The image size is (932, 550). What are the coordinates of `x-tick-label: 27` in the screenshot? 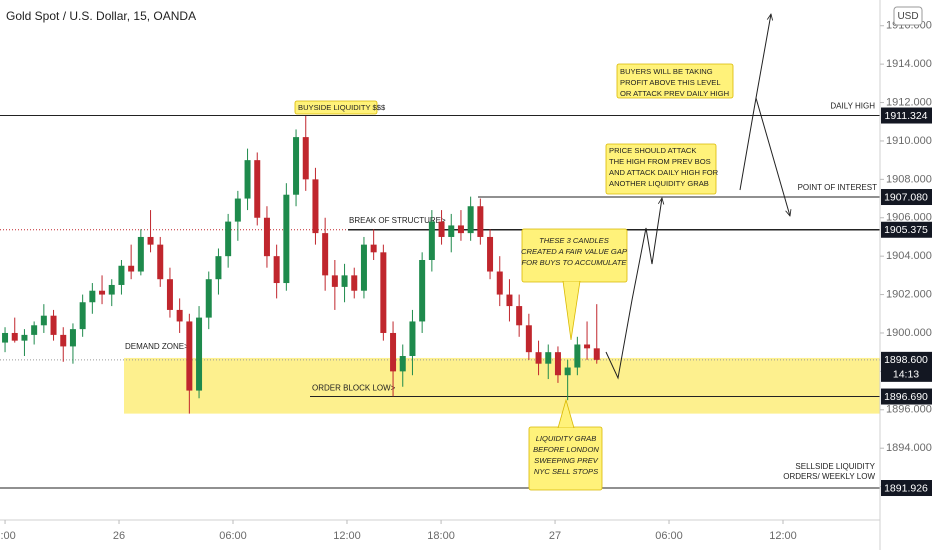 It's located at (555, 536).